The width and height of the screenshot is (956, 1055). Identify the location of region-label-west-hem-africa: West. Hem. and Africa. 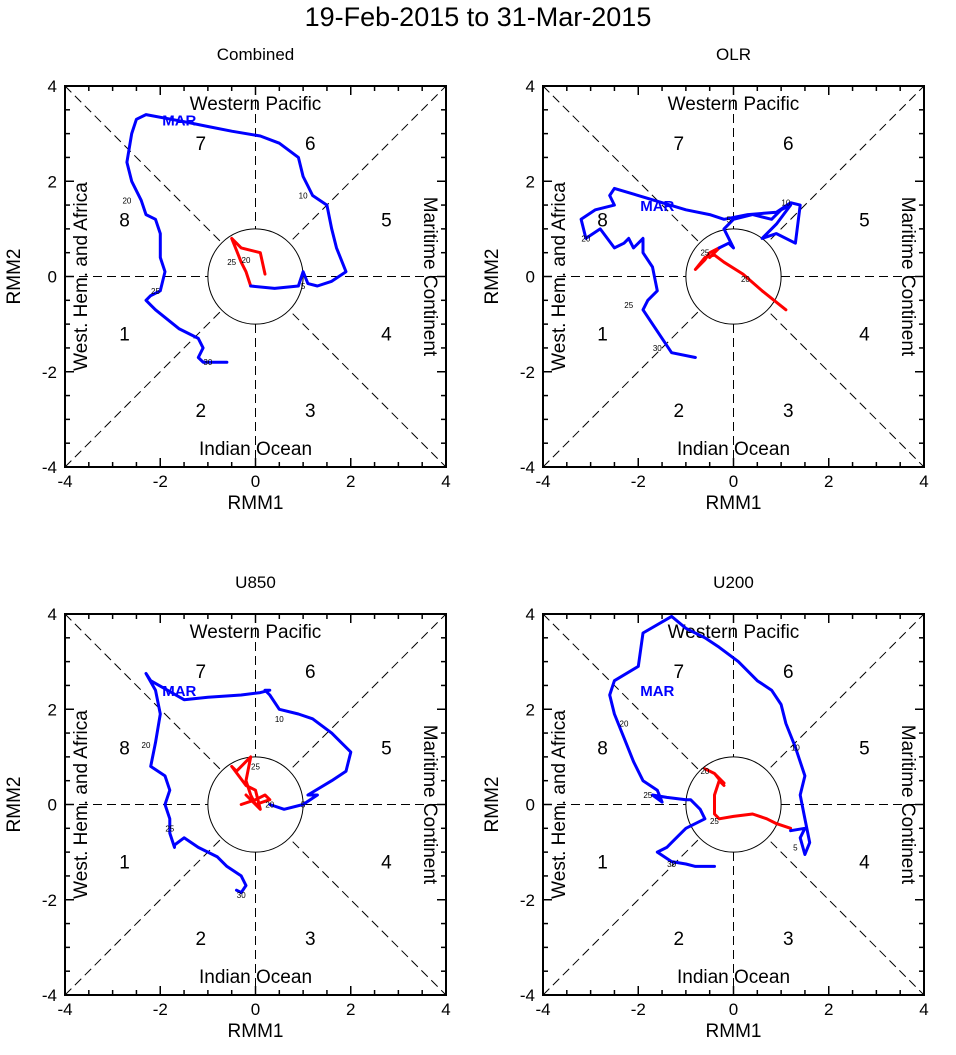
(81, 276).